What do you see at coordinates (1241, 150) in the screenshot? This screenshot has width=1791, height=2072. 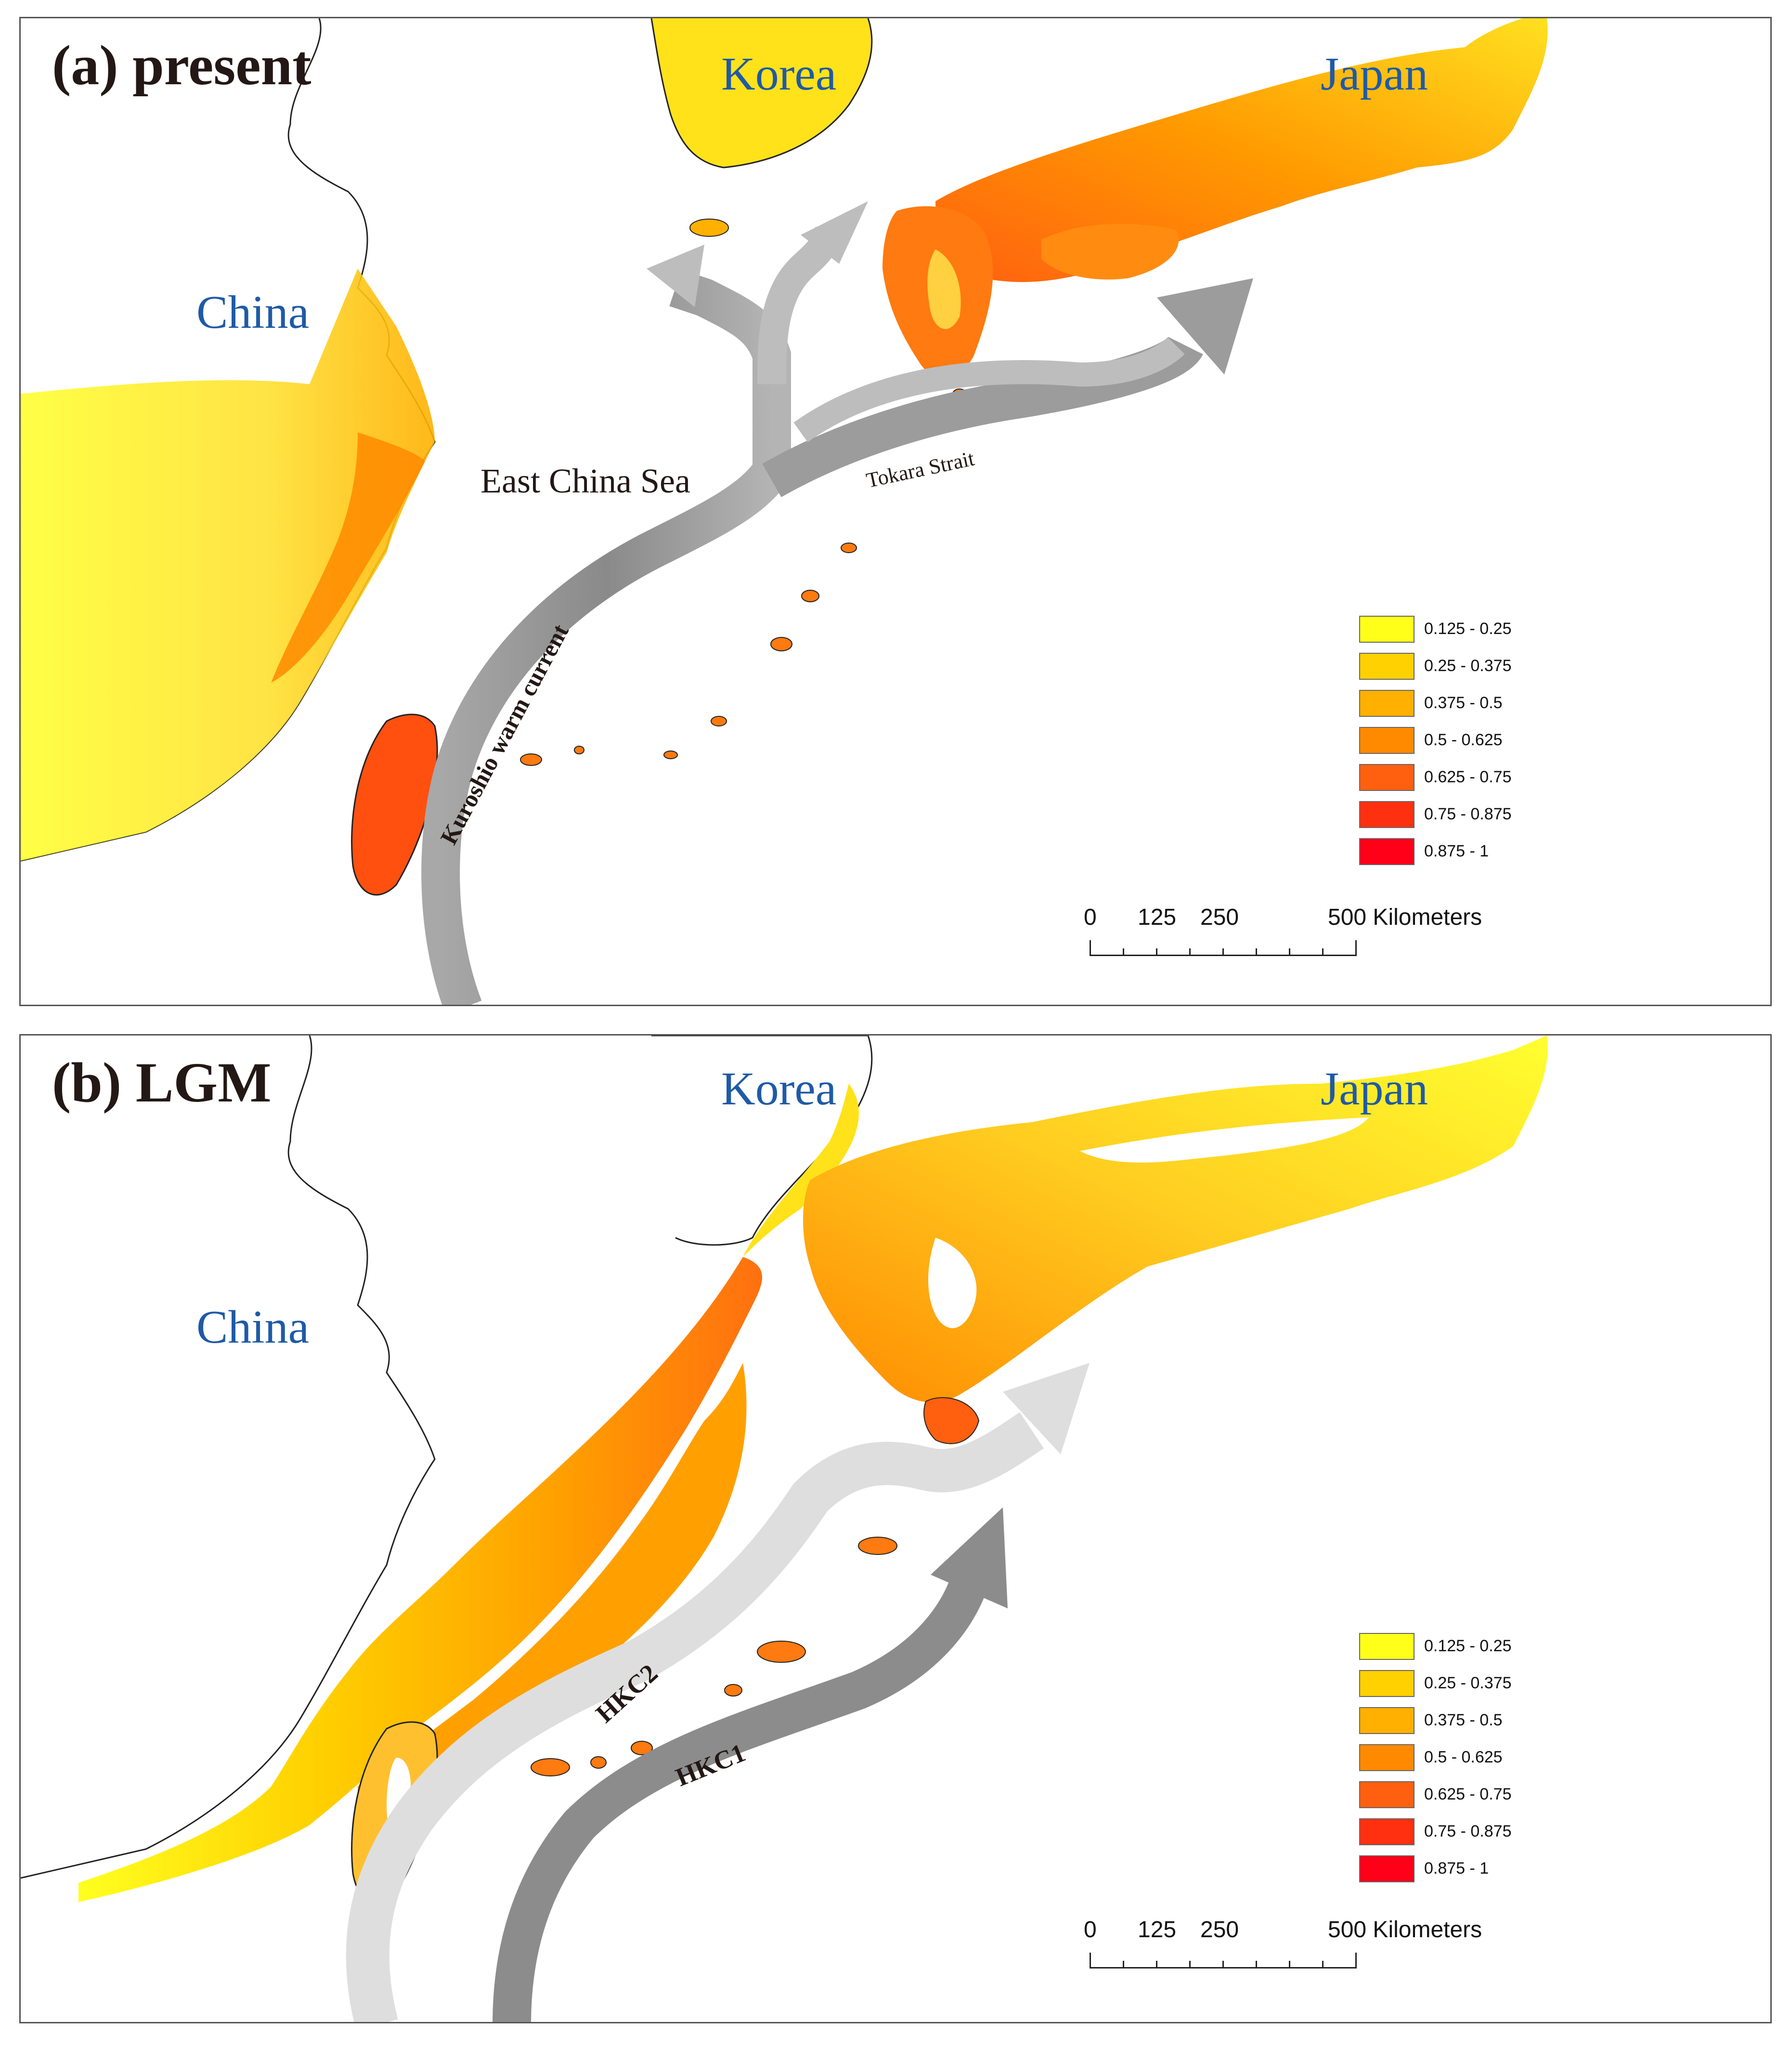 I see `japan-landmass` at bounding box center [1241, 150].